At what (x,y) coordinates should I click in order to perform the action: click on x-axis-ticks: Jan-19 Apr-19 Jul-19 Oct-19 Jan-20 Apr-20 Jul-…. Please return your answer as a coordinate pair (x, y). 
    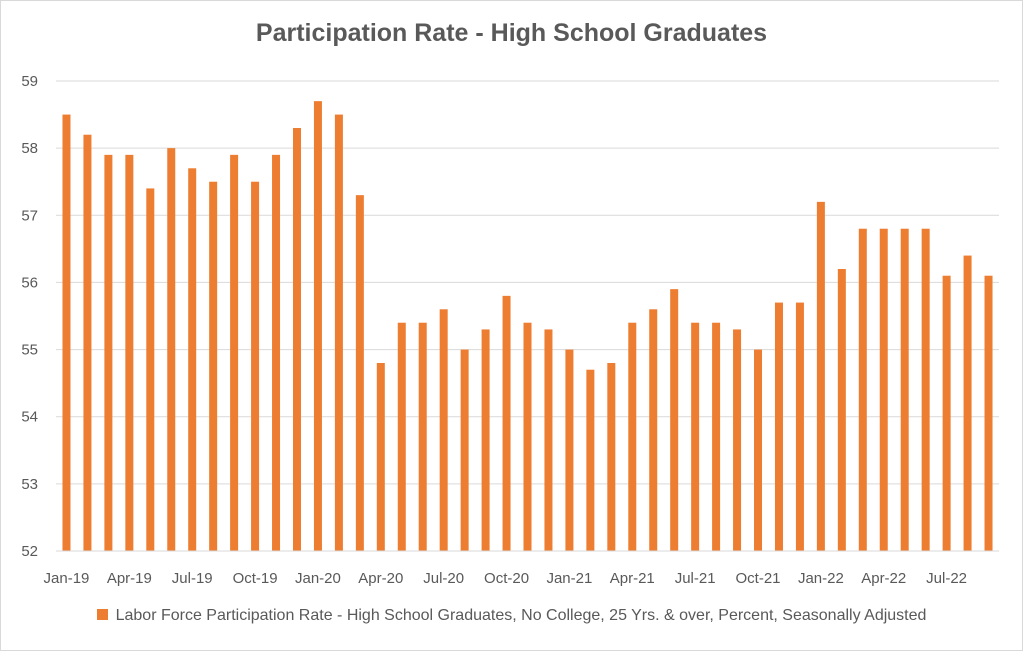
    Looking at the image, I should click on (506, 578).